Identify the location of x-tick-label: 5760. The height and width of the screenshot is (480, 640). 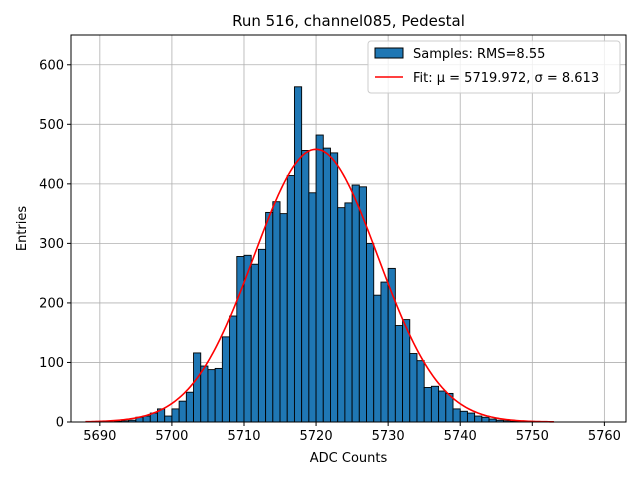
(604, 436).